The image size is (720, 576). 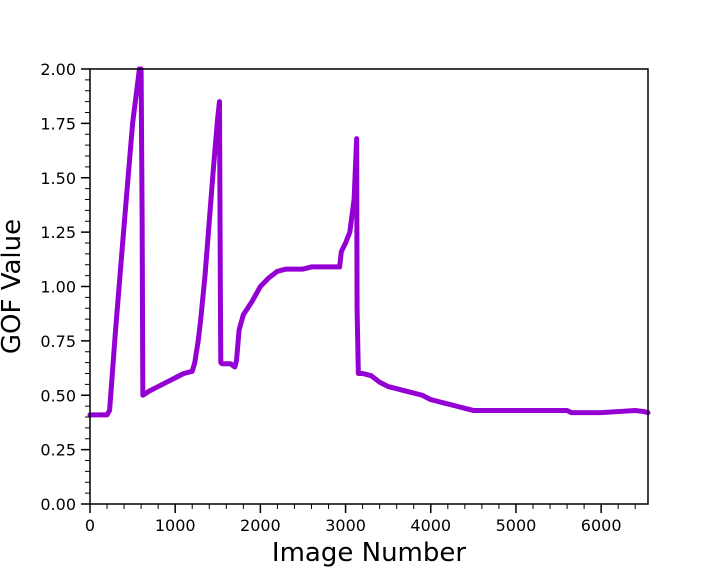 What do you see at coordinates (175, 525) in the screenshot?
I see `x-tick-label-1: 1000` at bounding box center [175, 525].